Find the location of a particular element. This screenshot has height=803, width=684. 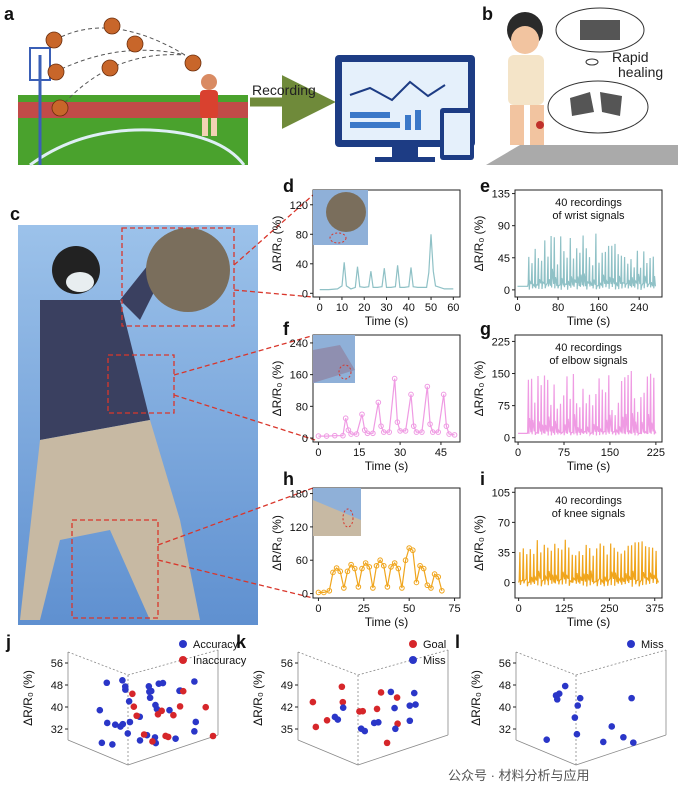

x-tick-label: 50 is located at coordinates (409, 609).